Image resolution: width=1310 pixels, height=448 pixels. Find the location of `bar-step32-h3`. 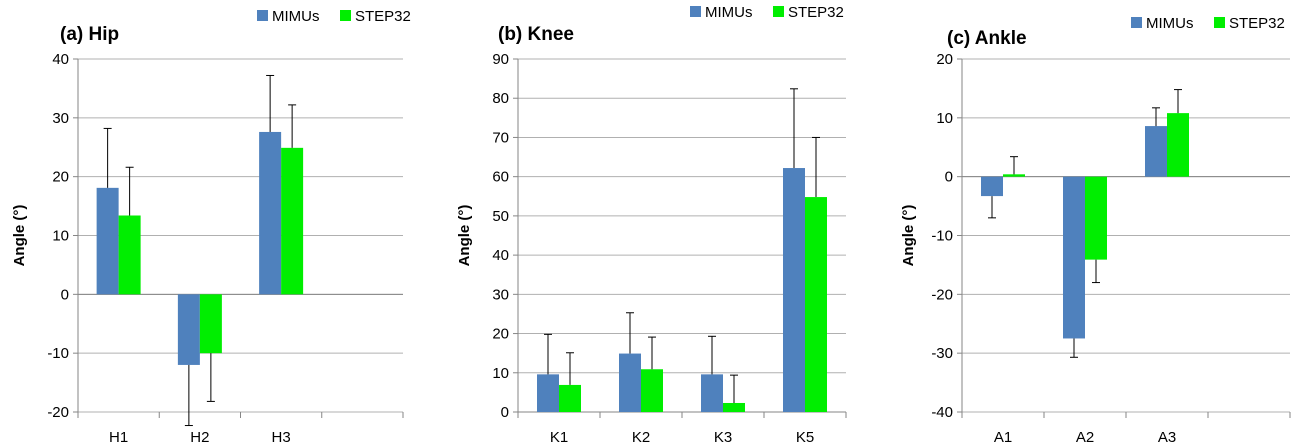

bar-step32-h3 is located at coordinates (292, 221).